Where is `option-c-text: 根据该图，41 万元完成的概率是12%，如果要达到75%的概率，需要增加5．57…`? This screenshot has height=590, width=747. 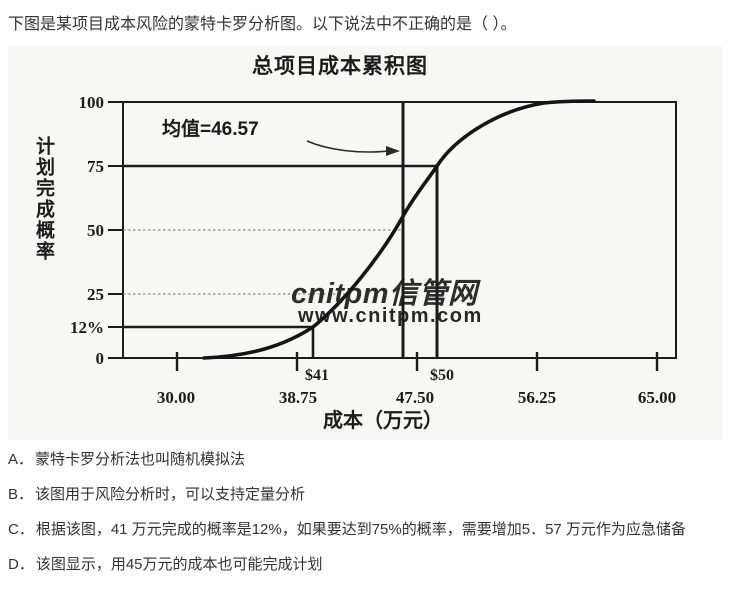 option-c-text: 根据该图，41 万元完成的概率是12%，如果要达到75%的概率，需要增加5．57… is located at coordinates (360, 529).